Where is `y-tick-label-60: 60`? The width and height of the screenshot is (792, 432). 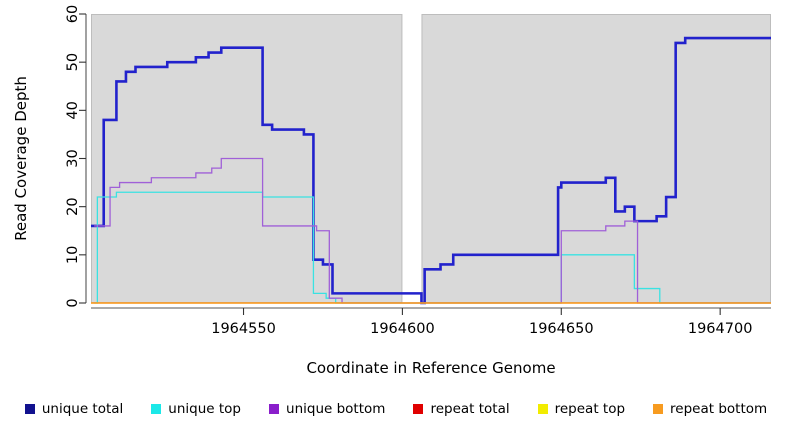
y-tick-label-60: 60 is located at coordinates (73, 14).